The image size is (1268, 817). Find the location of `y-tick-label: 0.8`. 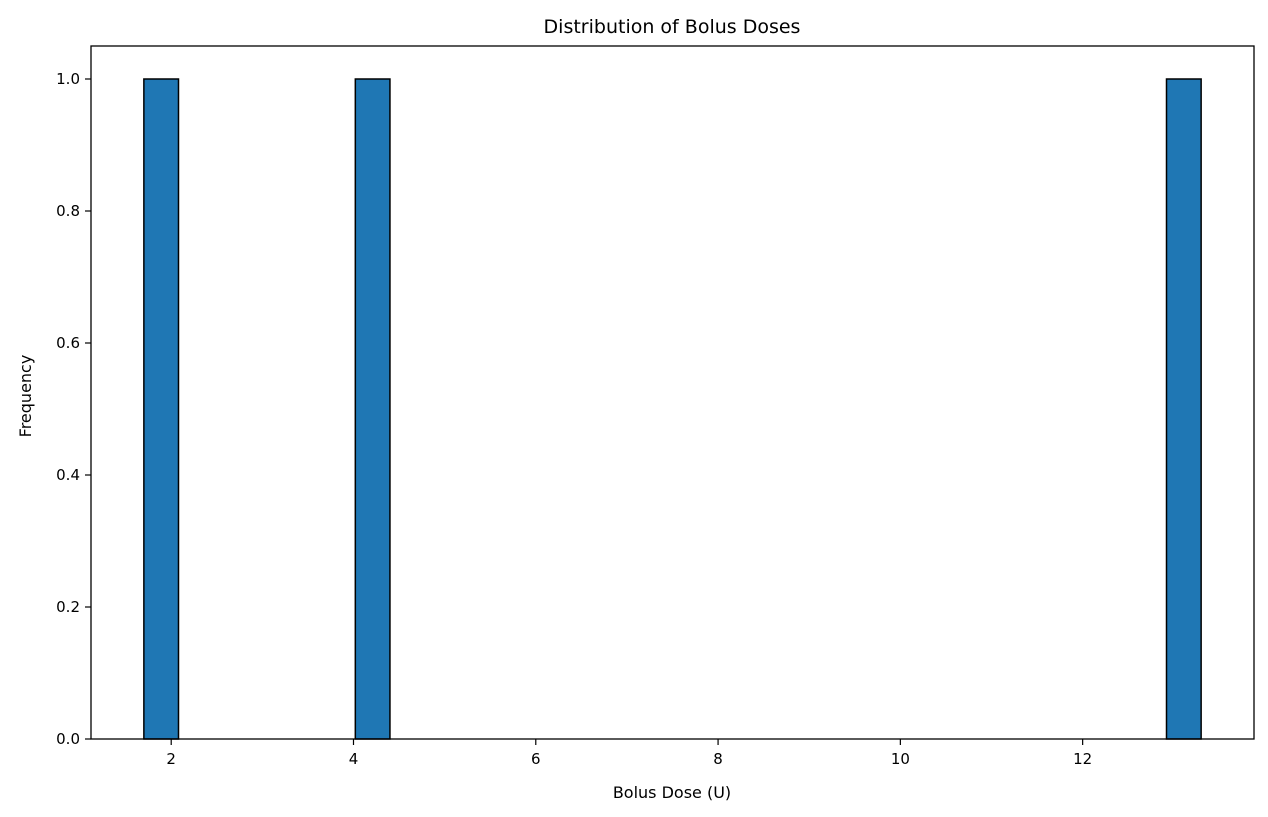

y-tick-label: 0.8 is located at coordinates (68, 211).